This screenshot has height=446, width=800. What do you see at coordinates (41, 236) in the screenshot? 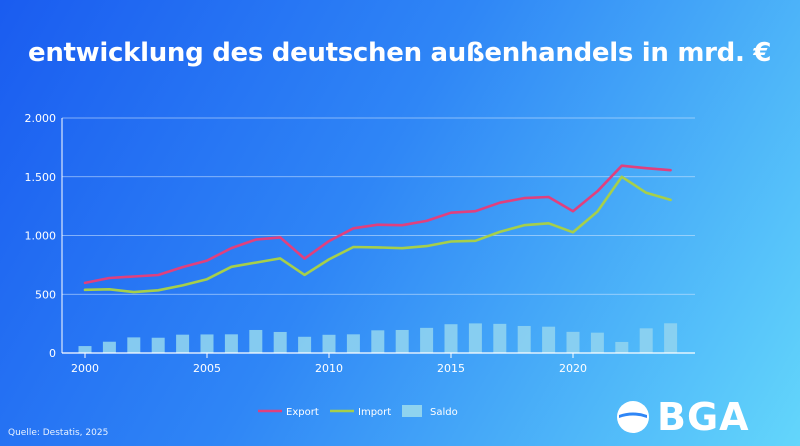
I see `y-tick-label: 1.000` at bounding box center [41, 236].